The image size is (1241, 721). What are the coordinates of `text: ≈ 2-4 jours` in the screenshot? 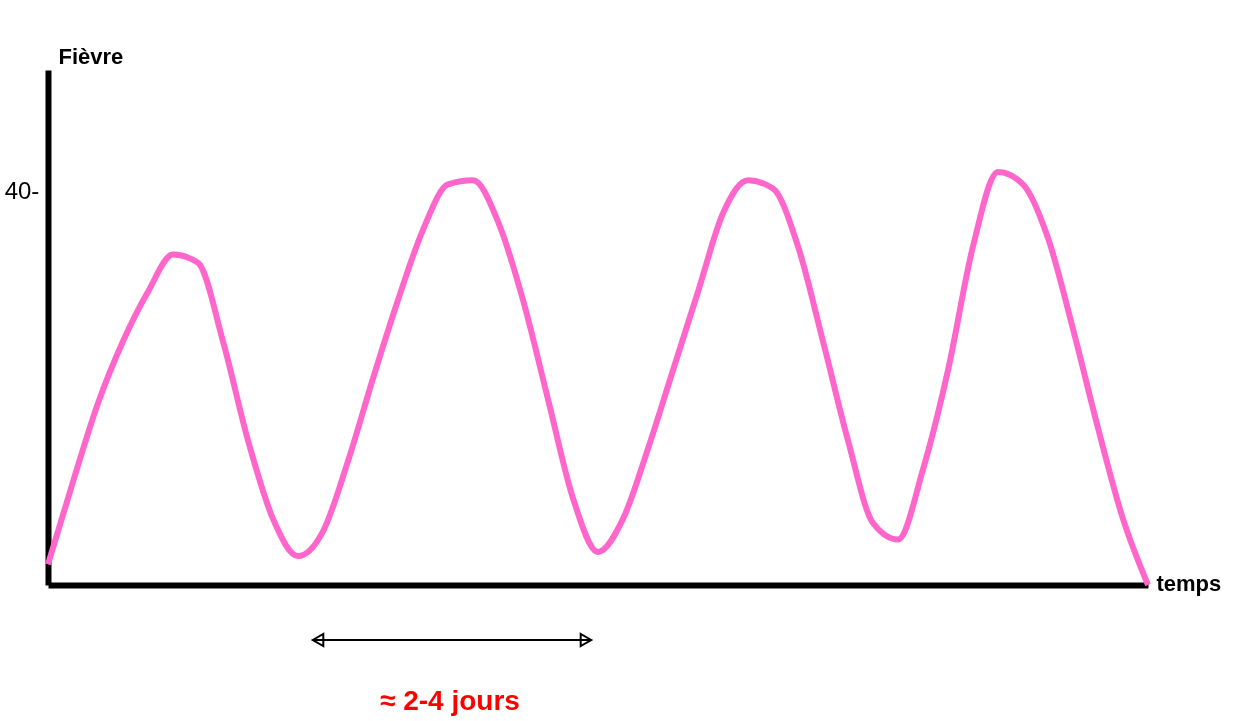 It's located at (450, 700).